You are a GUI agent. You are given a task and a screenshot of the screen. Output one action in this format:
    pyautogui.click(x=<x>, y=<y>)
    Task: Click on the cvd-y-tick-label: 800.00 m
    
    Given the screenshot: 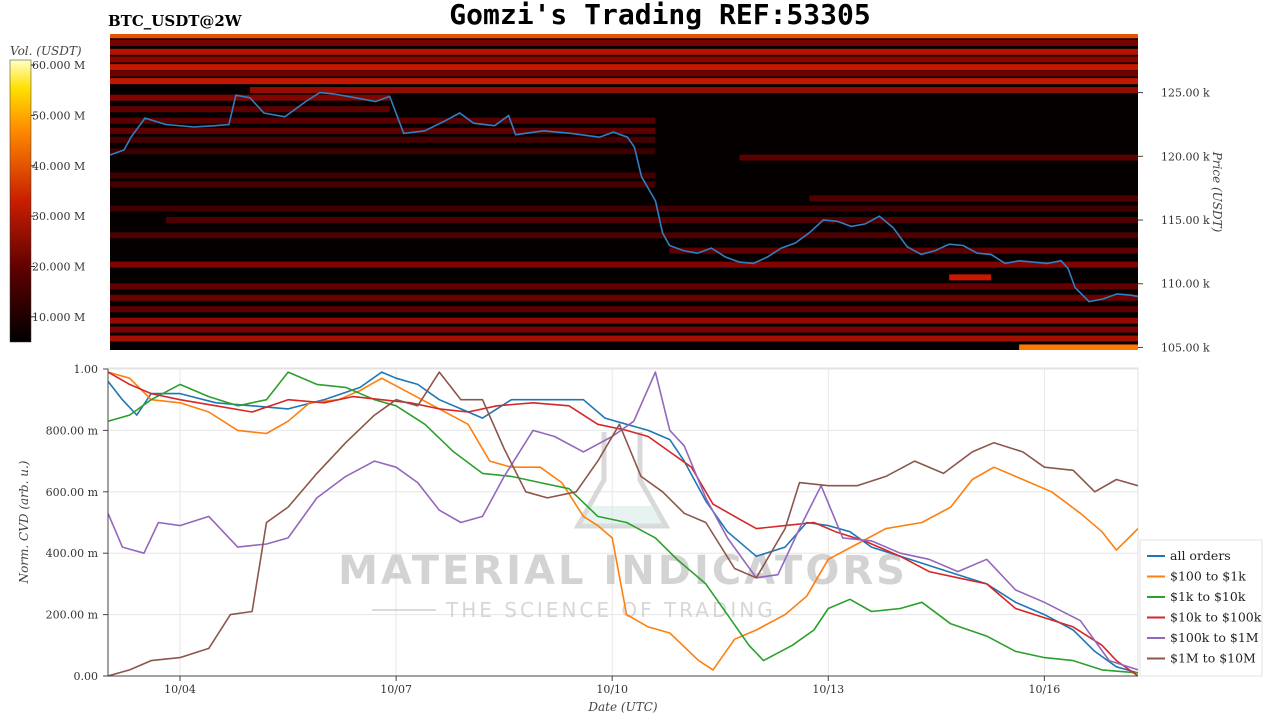 What is the action you would take?
    pyautogui.click(x=72, y=430)
    